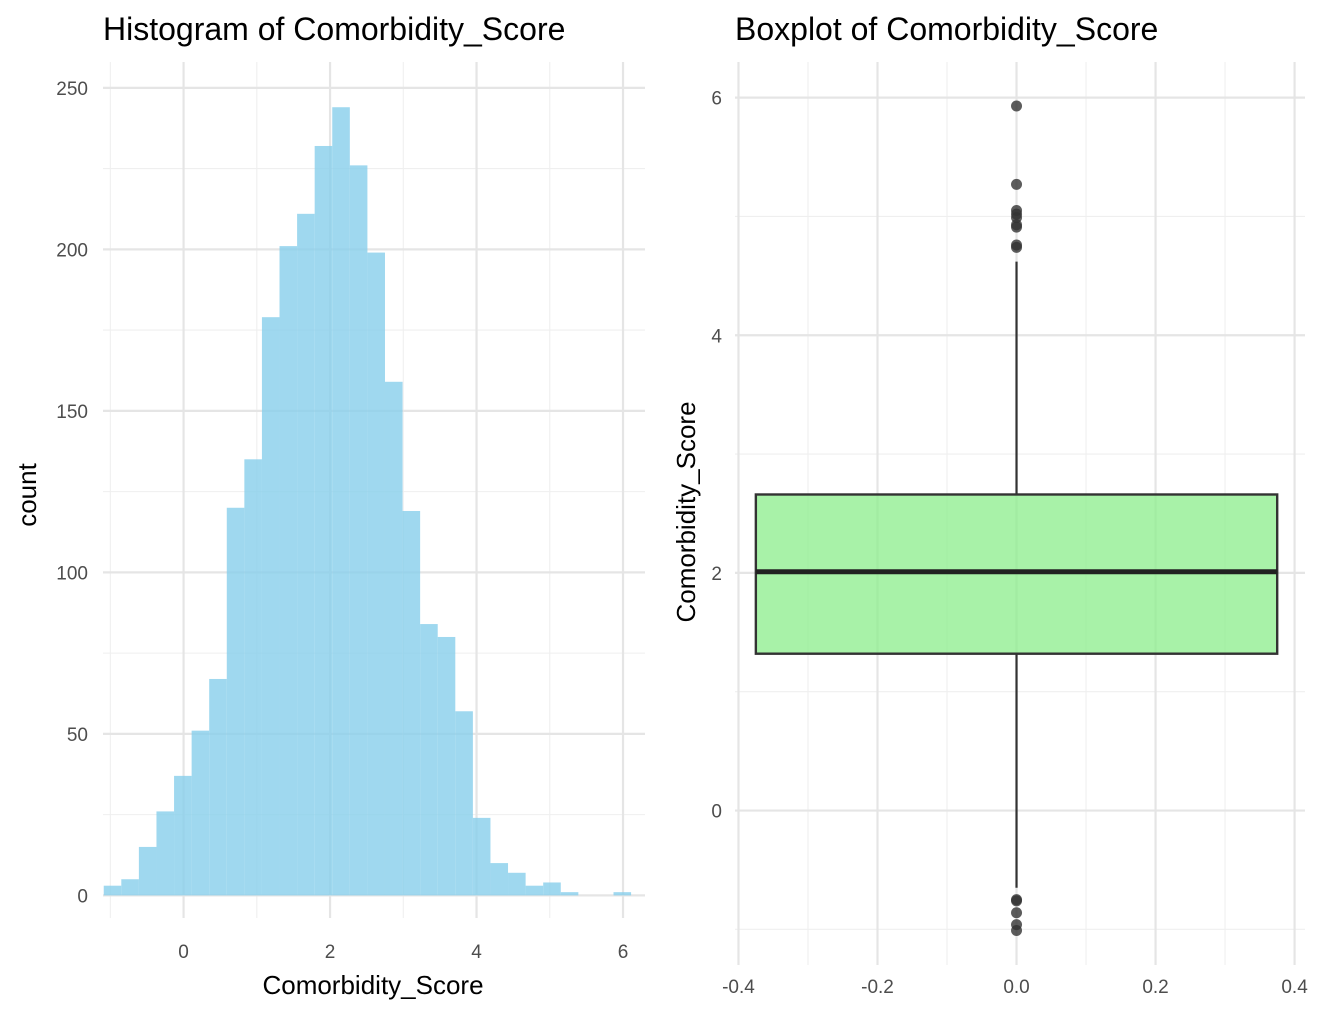  What do you see at coordinates (738, 987) in the screenshot?
I see `boxplot-x-tick-label: -0.4` at bounding box center [738, 987].